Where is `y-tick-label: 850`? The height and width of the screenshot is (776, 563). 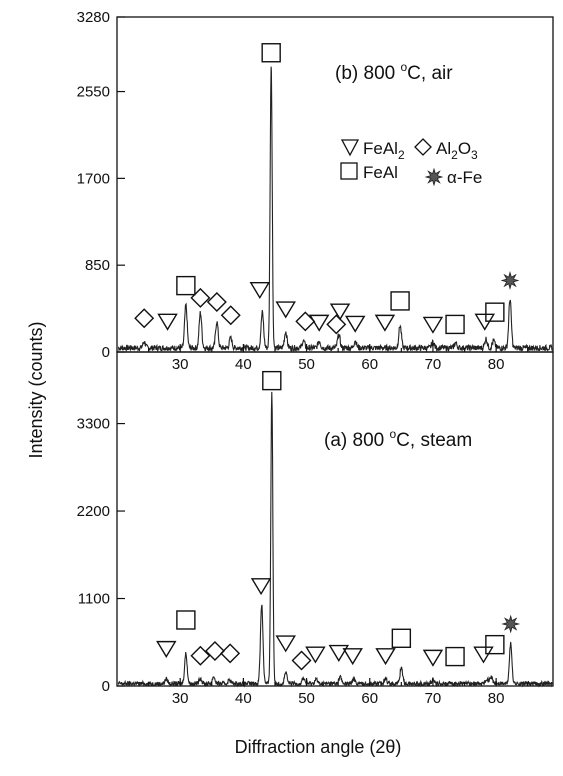
y-tick-label: 850 is located at coordinates (97, 265).